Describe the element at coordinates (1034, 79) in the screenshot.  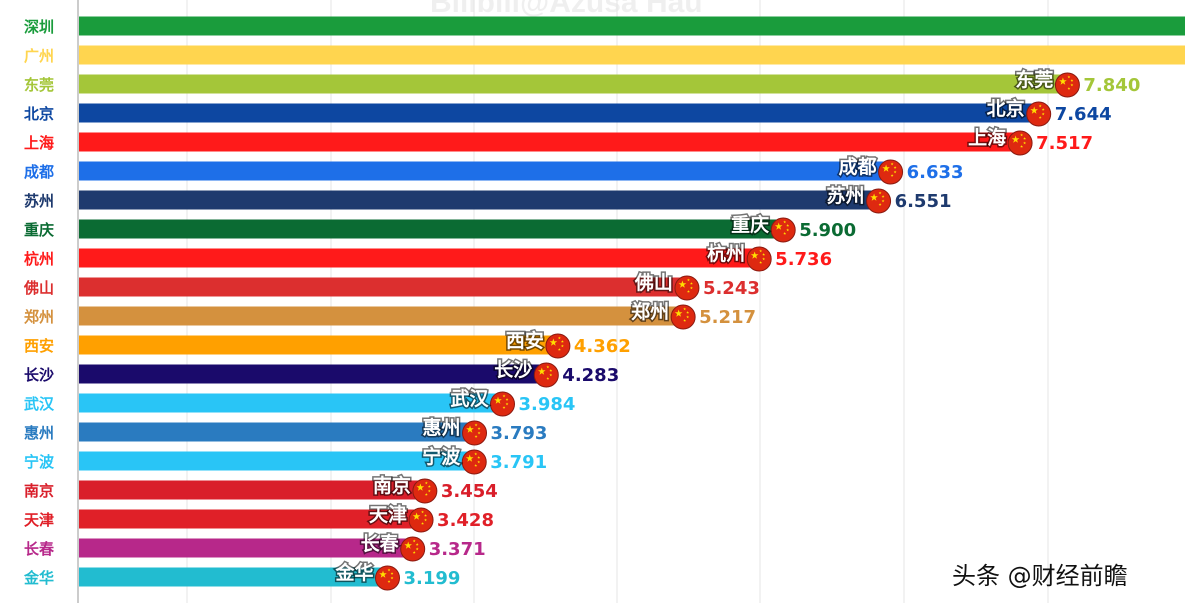
I see `bar-city-label: 东莞` at that location.